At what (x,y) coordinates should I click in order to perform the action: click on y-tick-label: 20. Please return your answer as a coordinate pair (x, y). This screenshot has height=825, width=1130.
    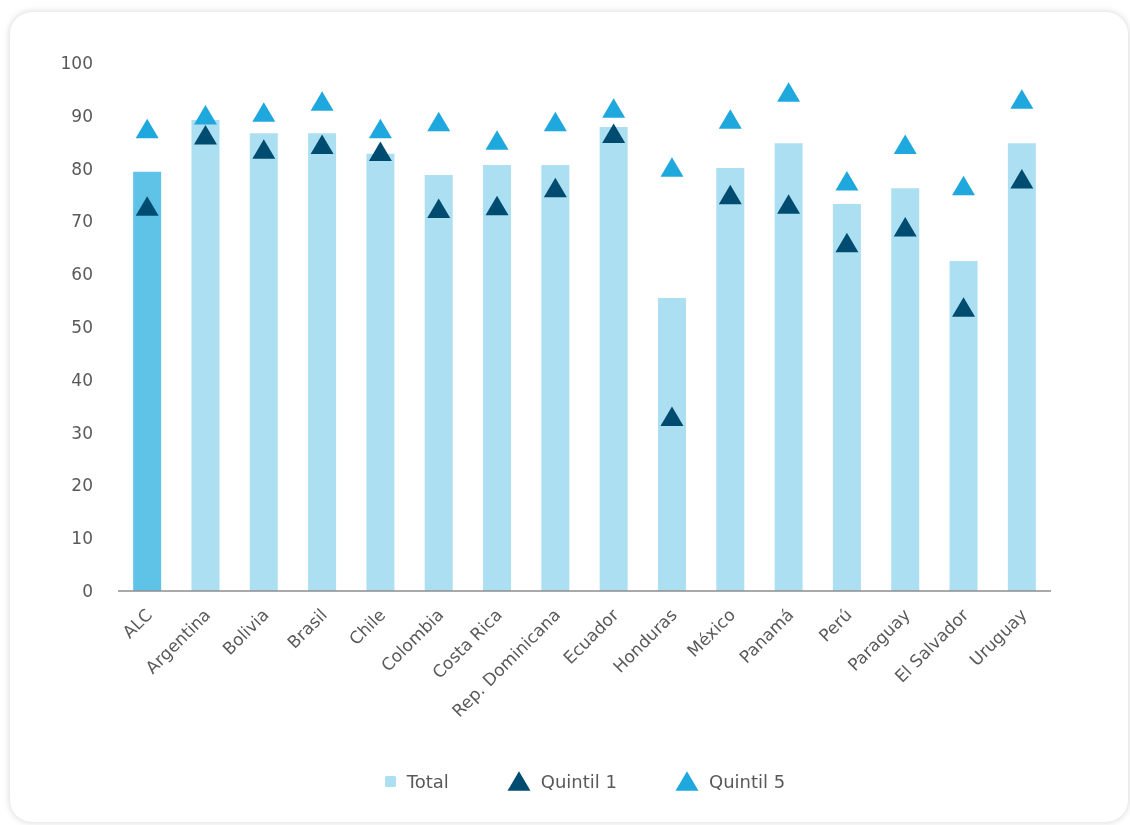
    Looking at the image, I should click on (82, 485).